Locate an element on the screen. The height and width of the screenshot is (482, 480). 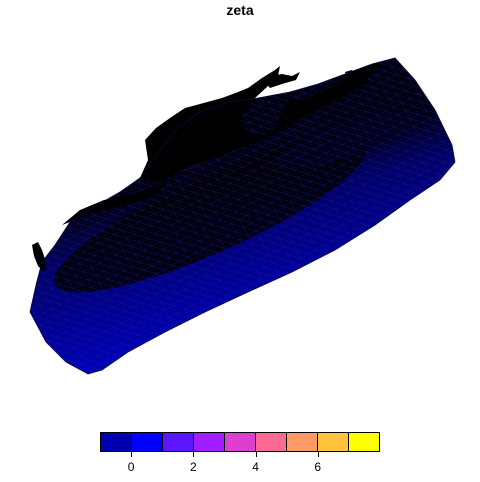
plot-title: zeta is located at coordinates (240, 10).